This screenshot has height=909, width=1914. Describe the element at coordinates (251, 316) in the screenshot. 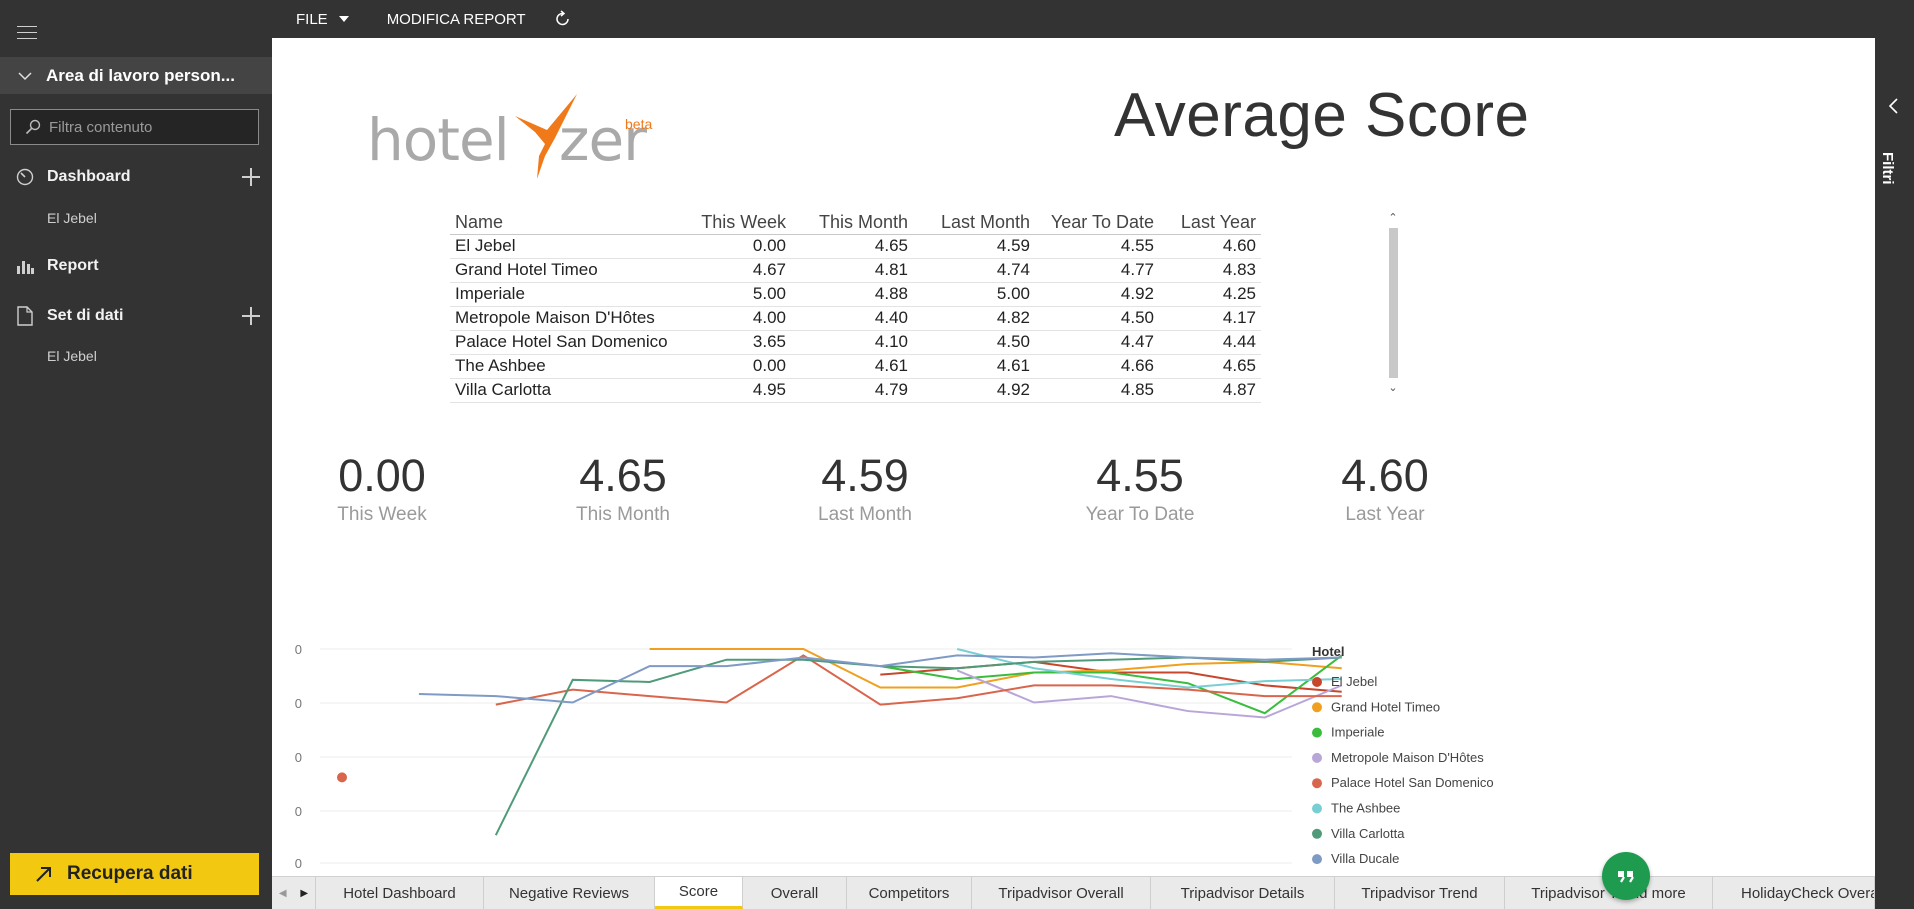

I see `add-dataset-button` at that location.